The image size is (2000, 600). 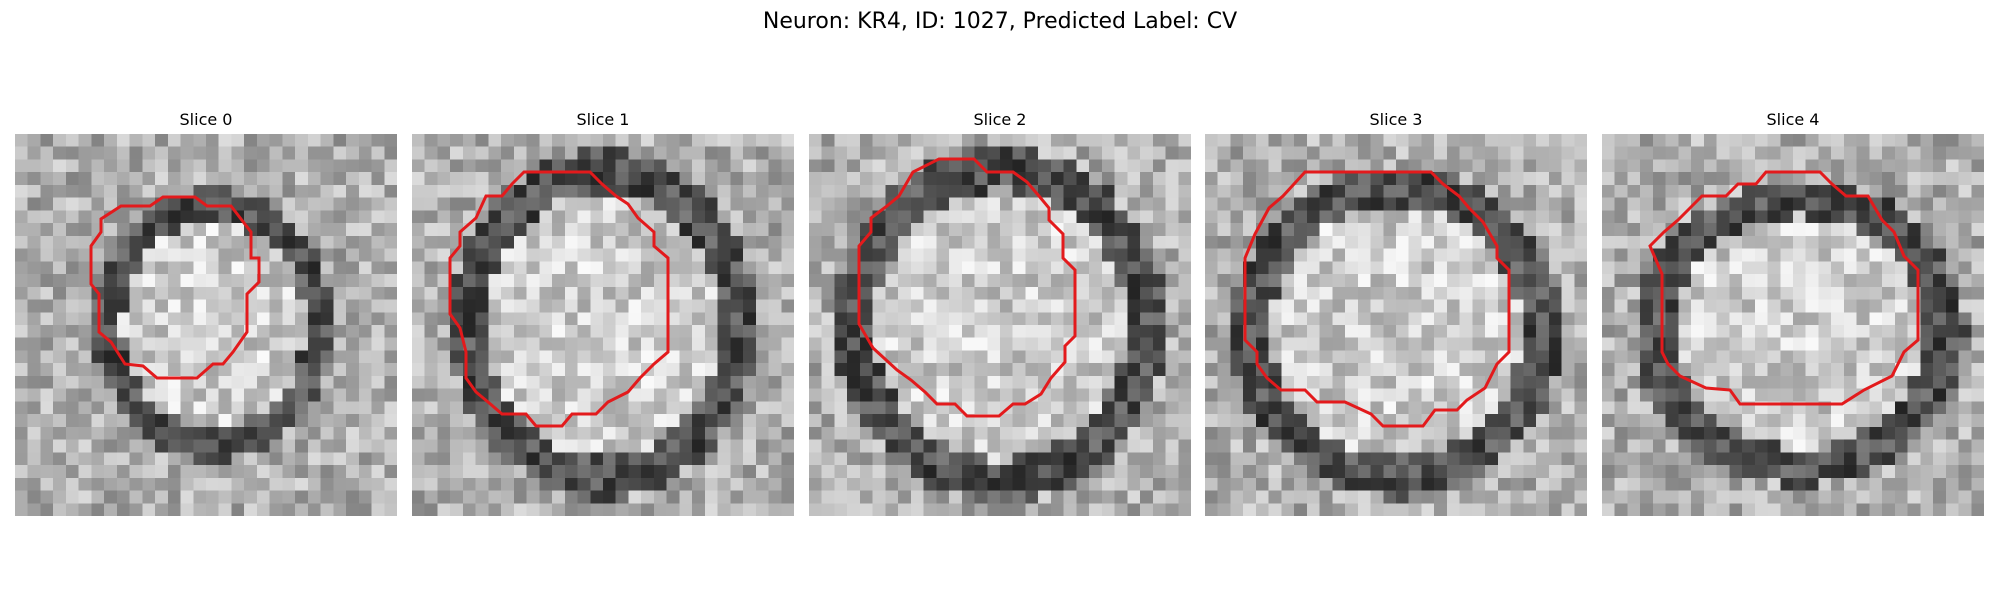 I want to click on slice-panel-0: Slice 0, so click(x=206, y=313).